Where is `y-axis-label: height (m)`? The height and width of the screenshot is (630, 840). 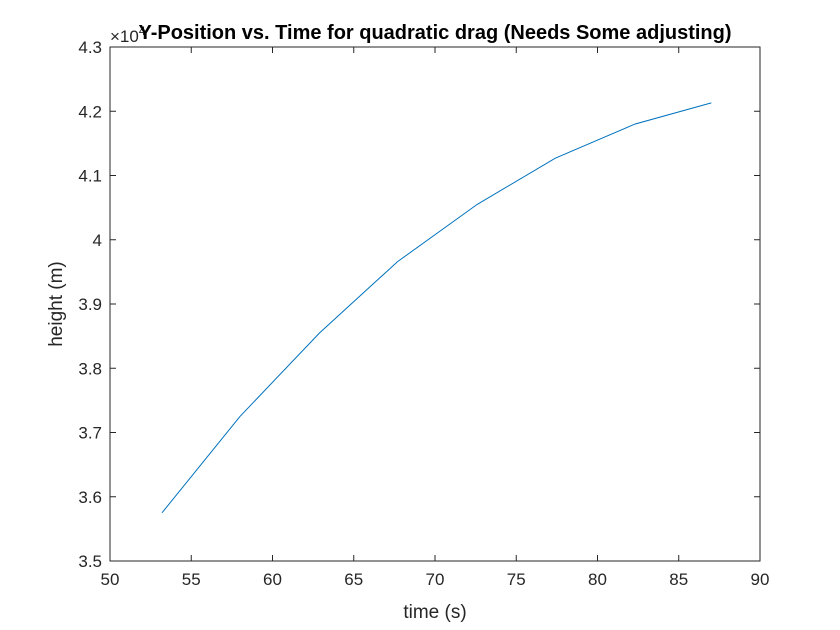
y-axis-label: height (m) is located at coordinates (56, 304).